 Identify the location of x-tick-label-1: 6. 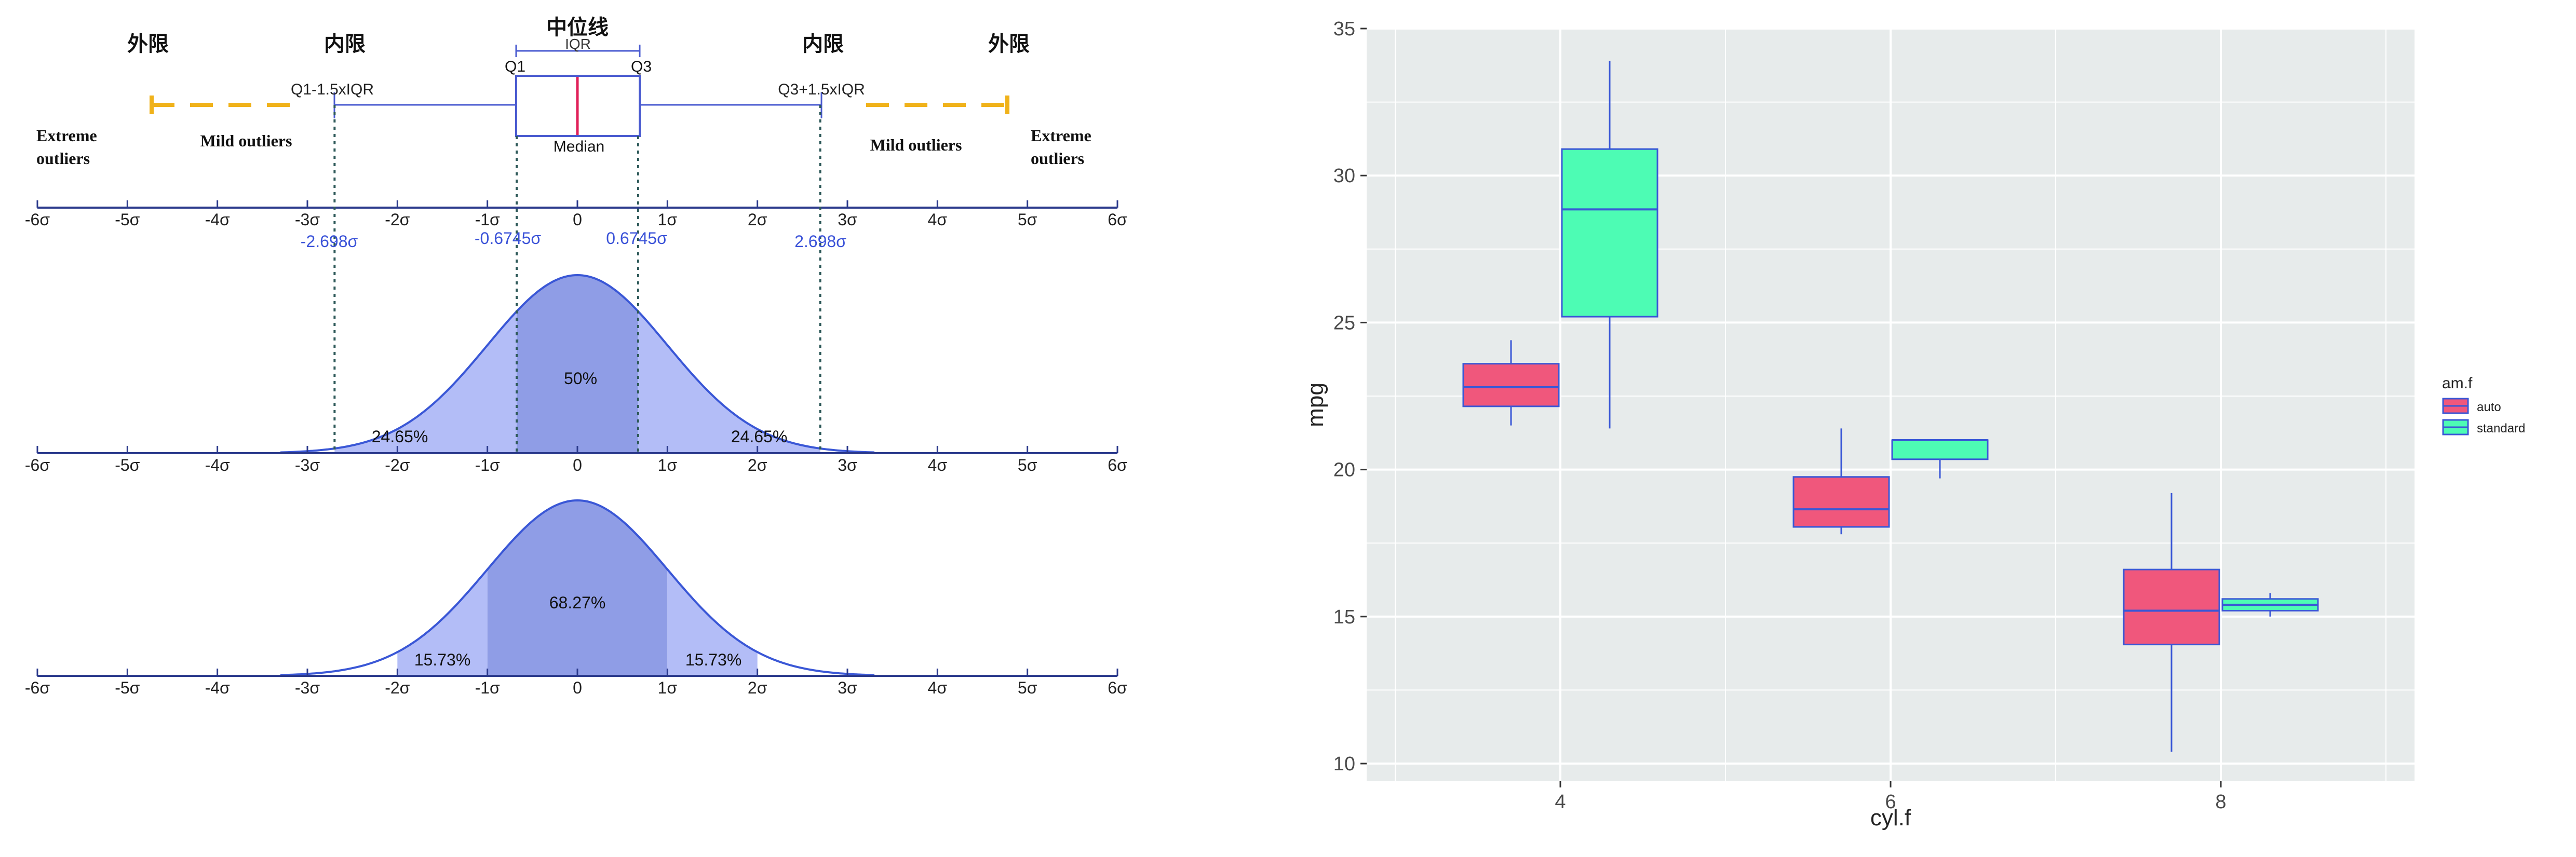
(1890, 802).